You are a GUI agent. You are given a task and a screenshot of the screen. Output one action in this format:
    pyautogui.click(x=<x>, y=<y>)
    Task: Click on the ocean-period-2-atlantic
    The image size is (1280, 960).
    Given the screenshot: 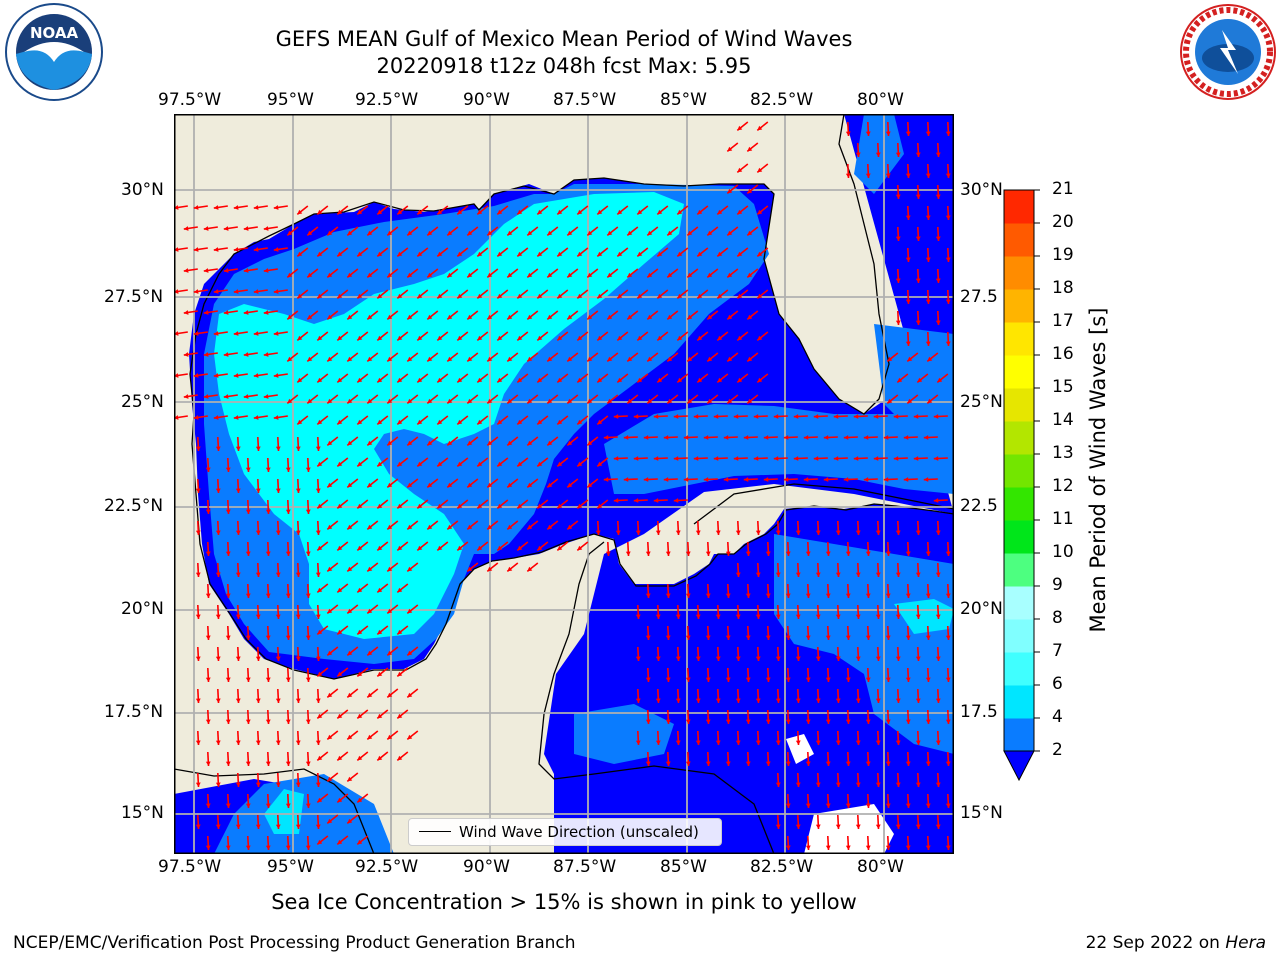 What is the action you would take?
    pyautogui.click(x=914, y=379)
    